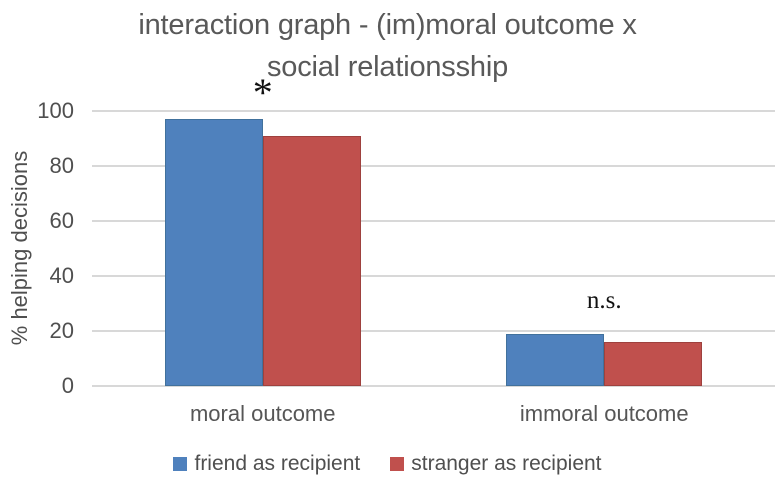 This screenshot has width=780, height=480. What do you see at coordinates (262, 413) in the screenshot?
I see `category-label-moral-outcome: moral outcome` at bounding box center [262, 413].